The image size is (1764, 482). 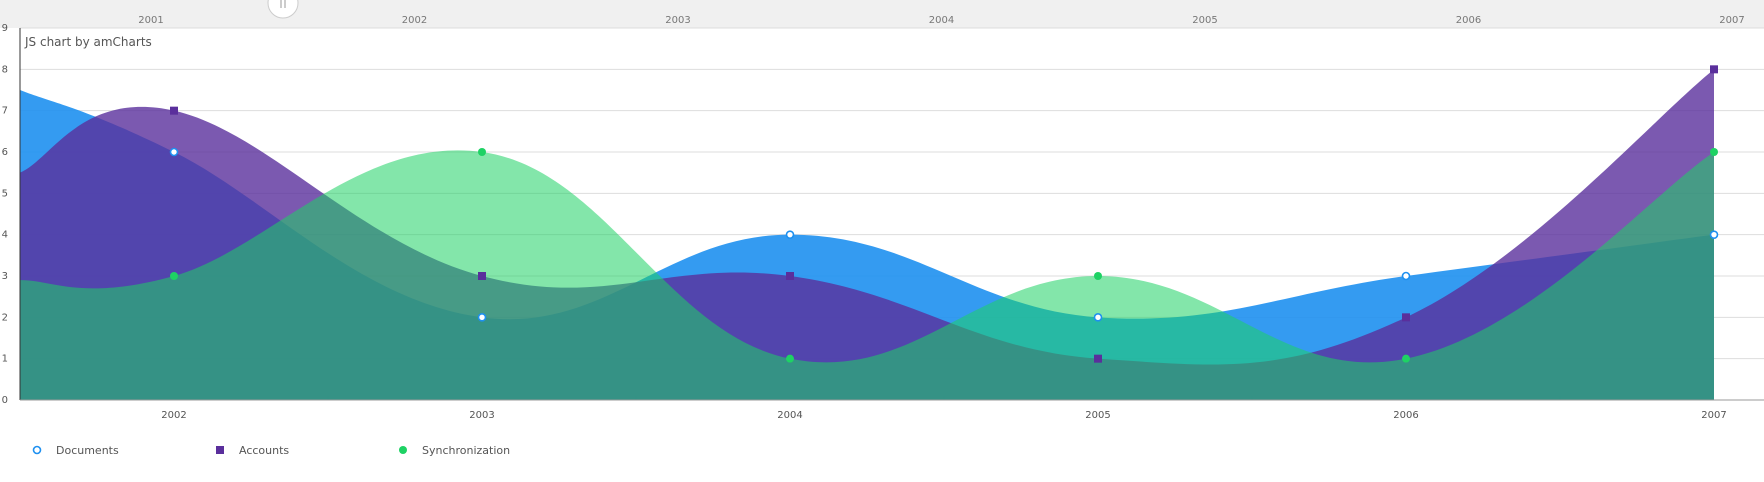 I want to click on y-tick-label: 6, so click(x=5, y=152).